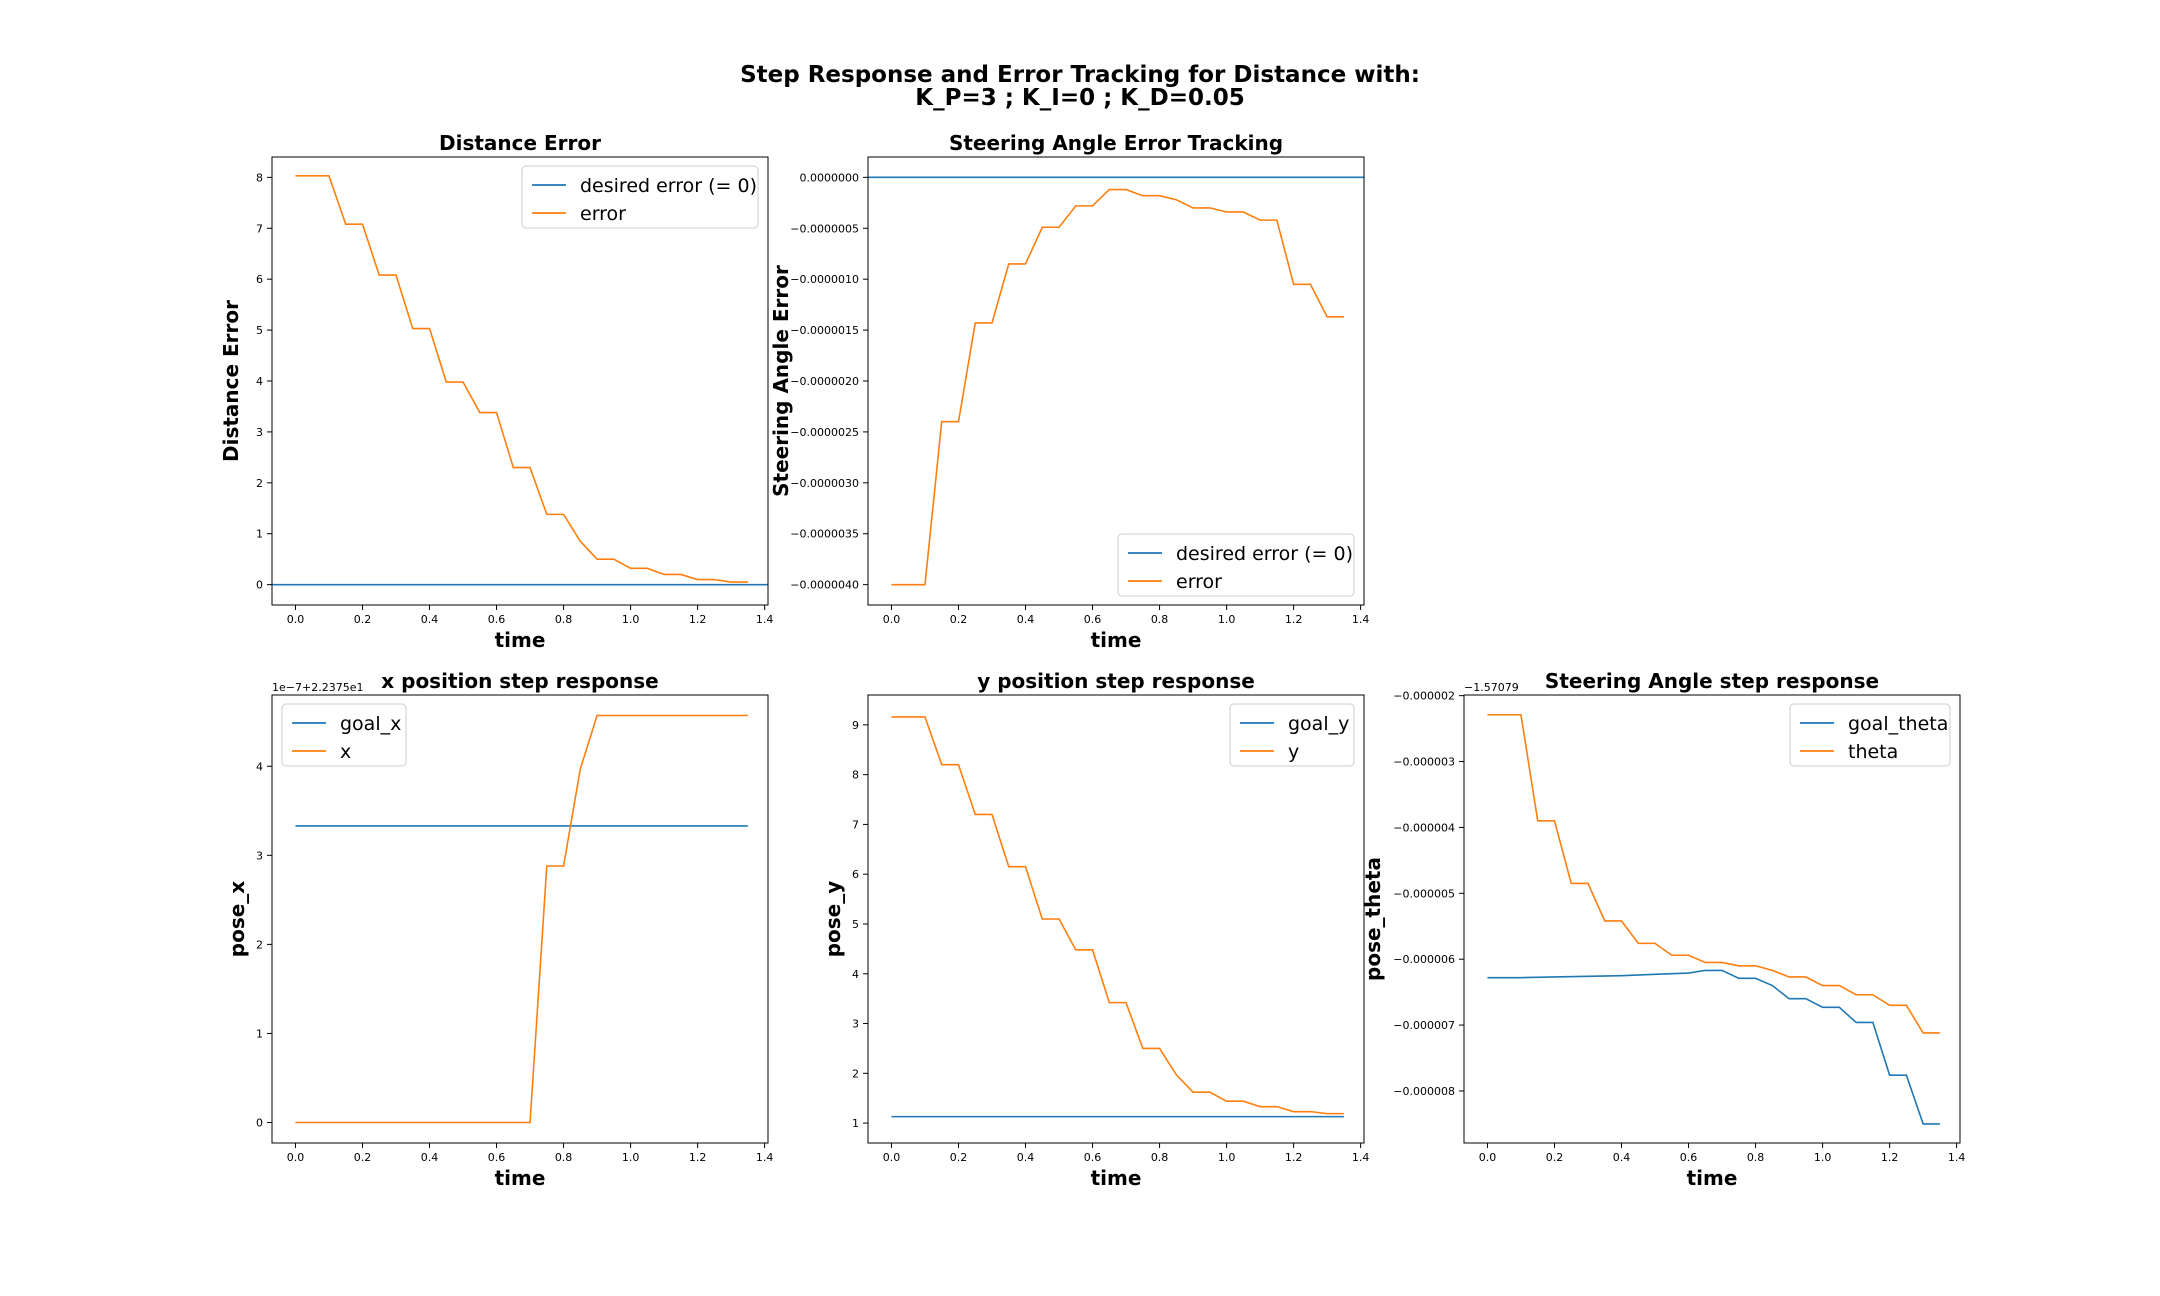 This screenshot has width=2160, height=1296. What do you see at coordinates (317, 687) in the screenshot?
I see `chart-3-axis-offset-text: 1e−7+2.2375e1` at bounding box center [317, 687].